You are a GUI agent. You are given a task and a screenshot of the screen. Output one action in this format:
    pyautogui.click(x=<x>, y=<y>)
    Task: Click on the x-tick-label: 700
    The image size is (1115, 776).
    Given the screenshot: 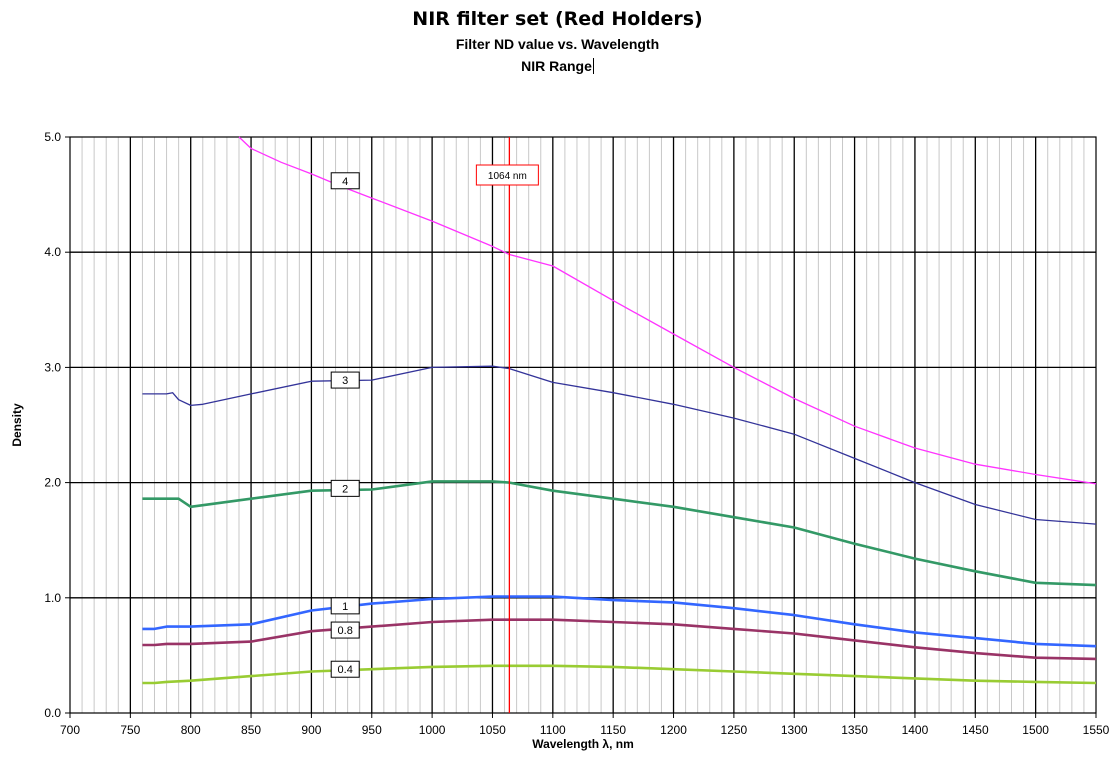 What is the action you would take?
    pyautogui.click(x=70, y=730)
    